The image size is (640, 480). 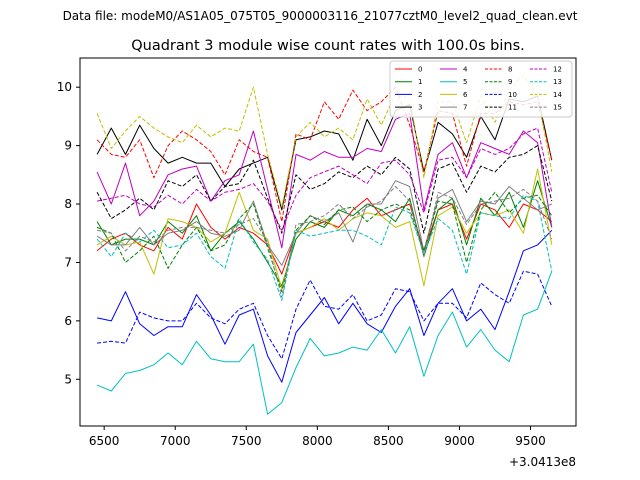 I want to click on legend-label-12: 12, so click(x=557, y=70).